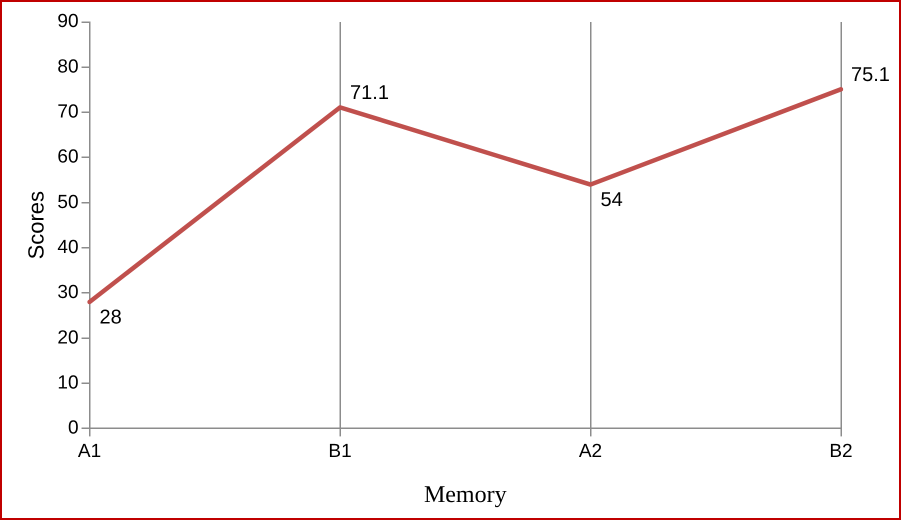  I want to click on y-axis-title: Scores, so click(35, 225).